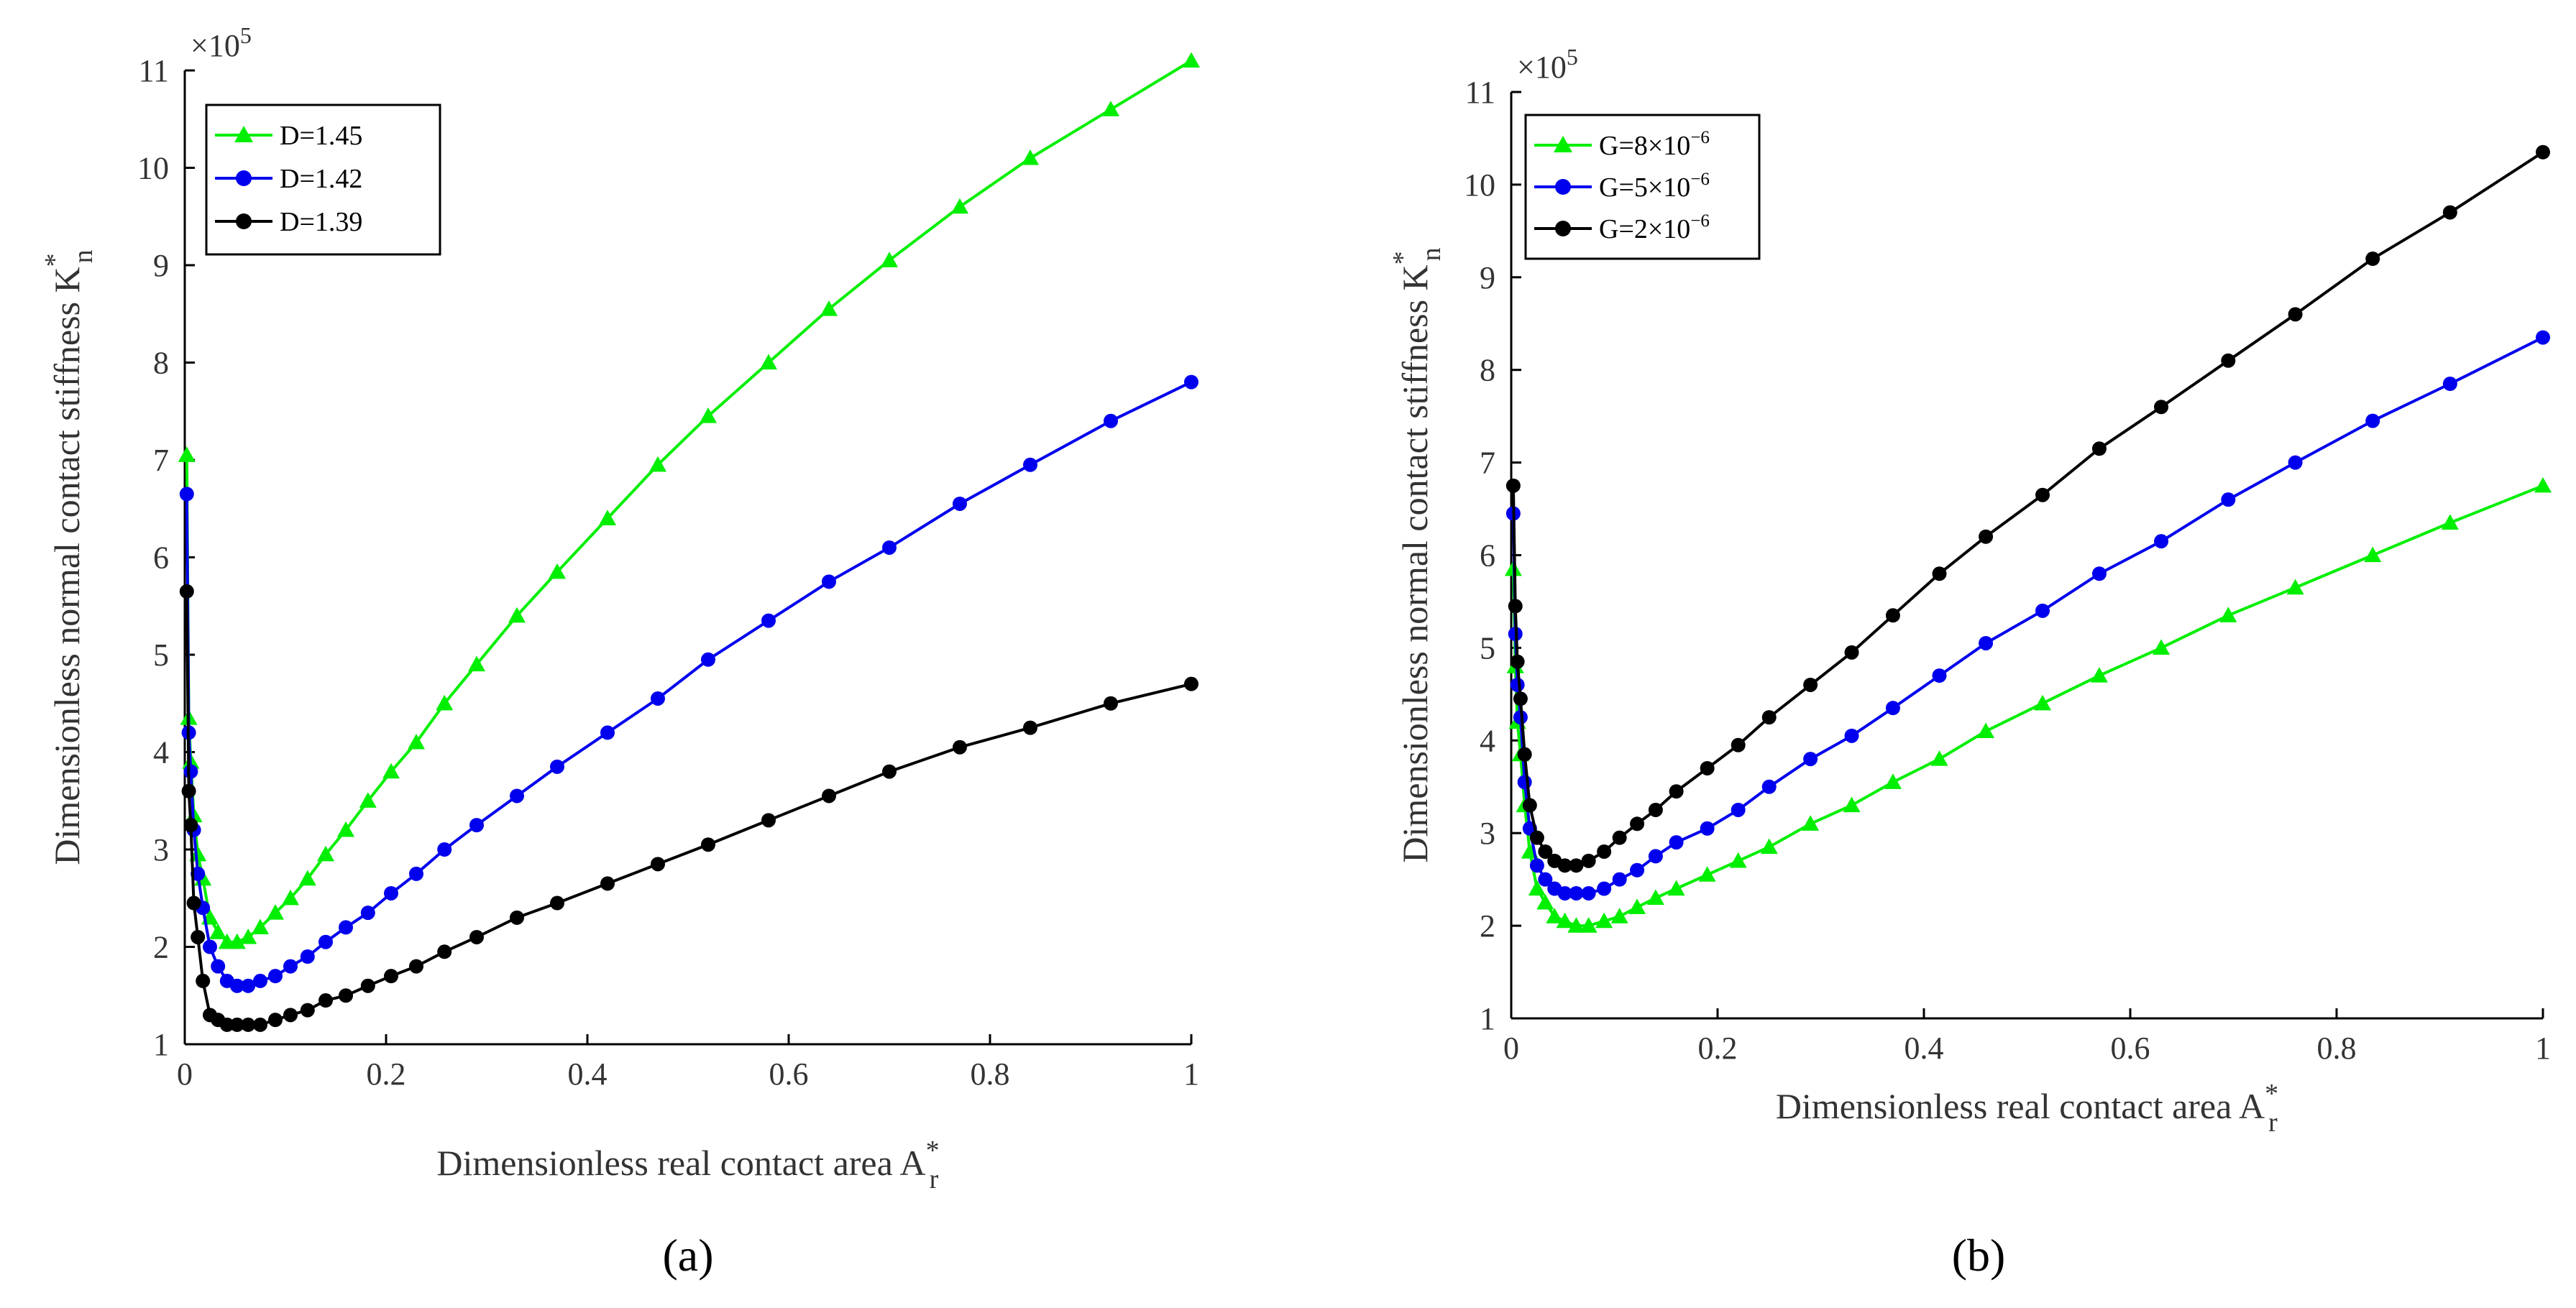  Describe the element at coordinates (1572, 57) in the screenshot. I see `y-multiplier-exponent: 5` at that location.